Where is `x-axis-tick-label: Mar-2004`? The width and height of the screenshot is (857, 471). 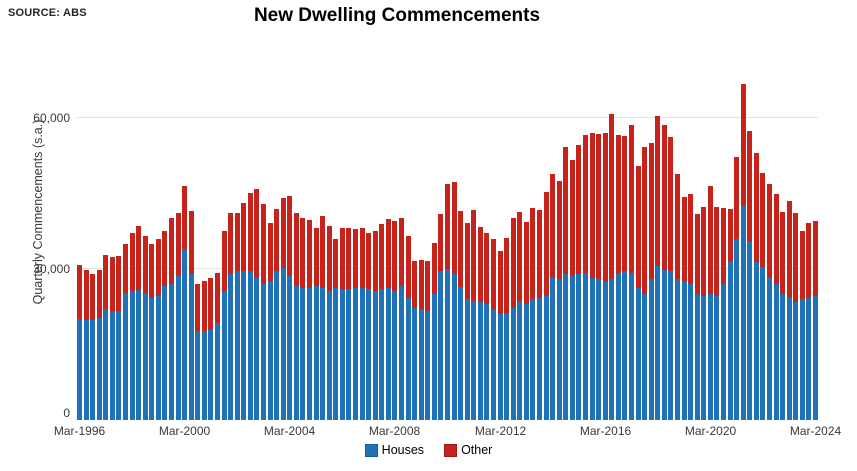
x-axis-tick-label: Mar-2004 is located at coordinates (289, 431).